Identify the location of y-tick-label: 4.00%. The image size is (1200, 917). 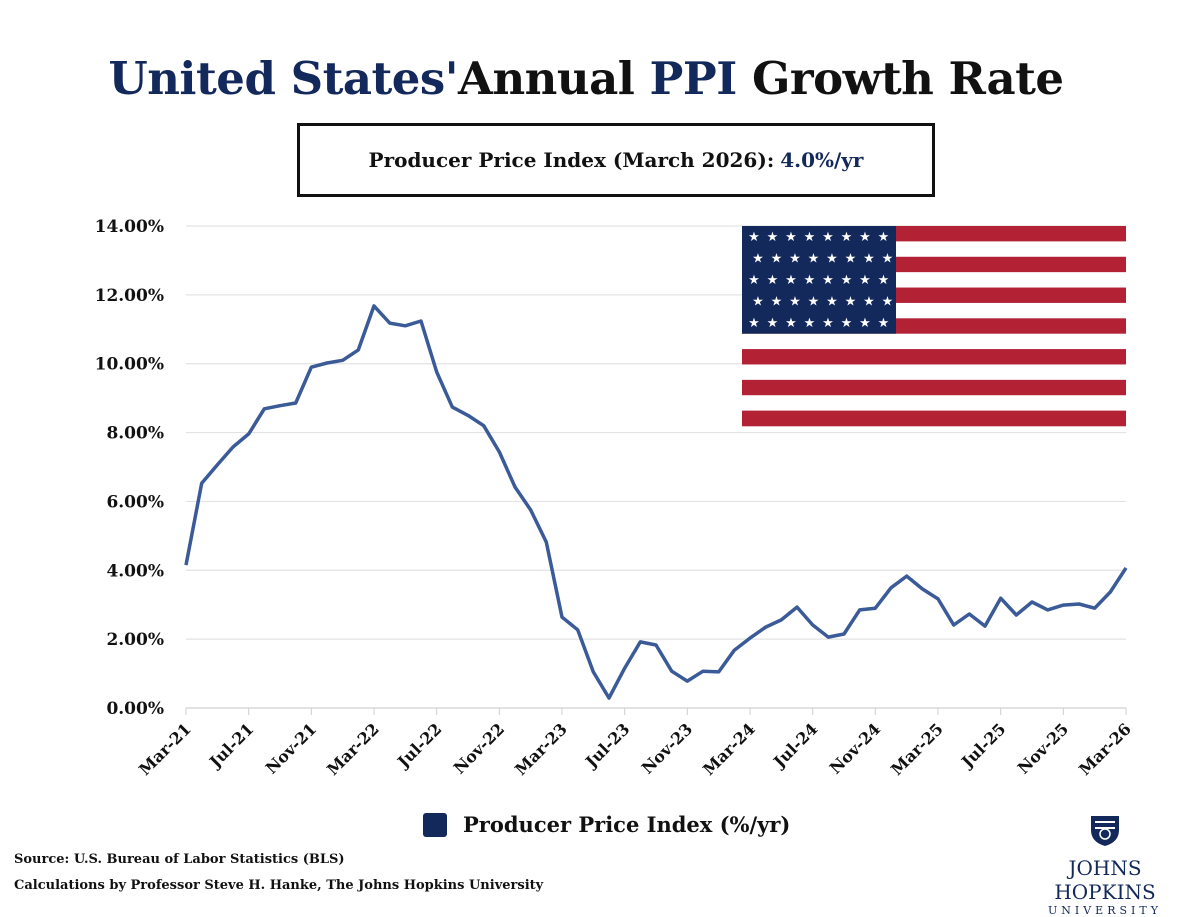
(135, 571).